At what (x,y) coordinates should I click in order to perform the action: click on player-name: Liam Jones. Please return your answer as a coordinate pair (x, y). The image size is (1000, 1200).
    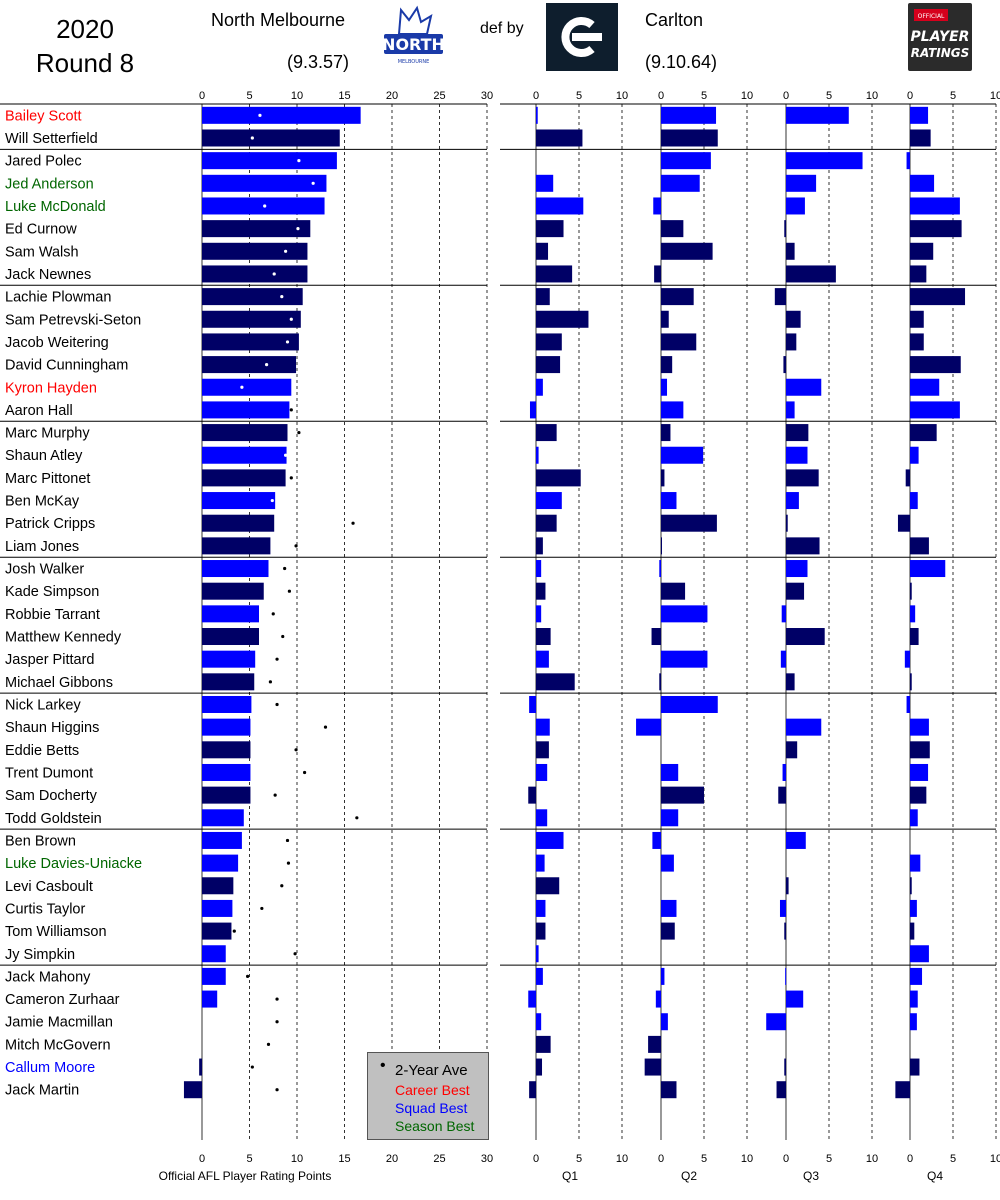
    Looking at the image, I should click on (42, 547).